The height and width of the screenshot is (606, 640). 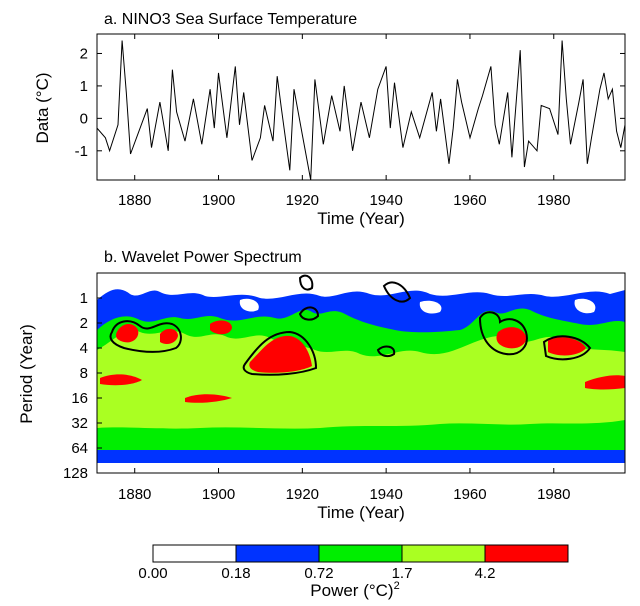 I want to click on colorbar-tick-label: 4.2, so click(x=485, y=573).